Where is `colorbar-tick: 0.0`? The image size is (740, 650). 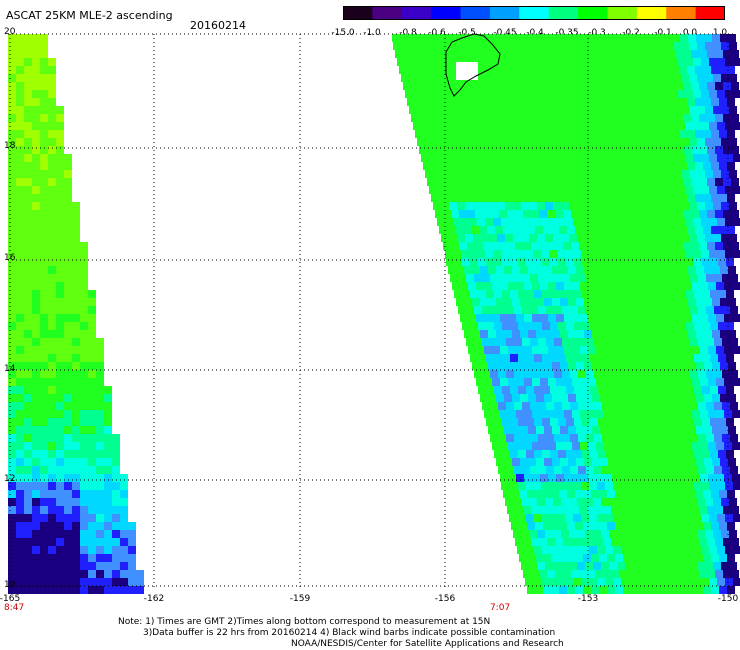 colorbar-tick: 0.0 is located at coordinates (690, 33).